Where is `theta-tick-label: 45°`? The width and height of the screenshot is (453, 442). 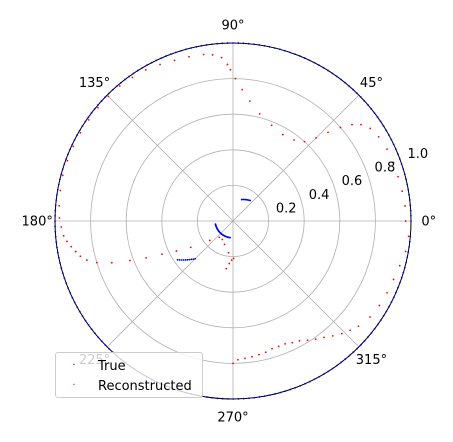
theta-tick-label: 45° is located at coordinates (371, 83).